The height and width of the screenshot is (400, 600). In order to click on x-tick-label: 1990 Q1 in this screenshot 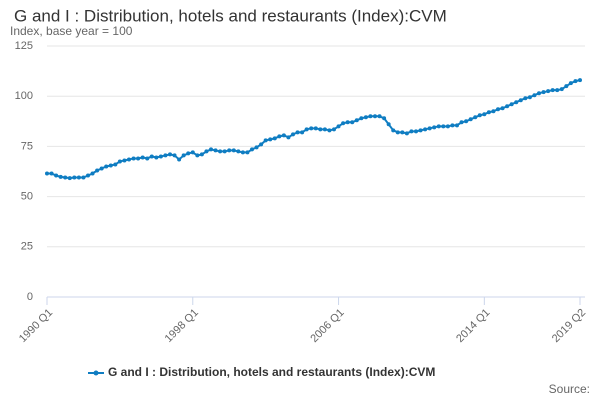, I will do `click(36, 326)`.